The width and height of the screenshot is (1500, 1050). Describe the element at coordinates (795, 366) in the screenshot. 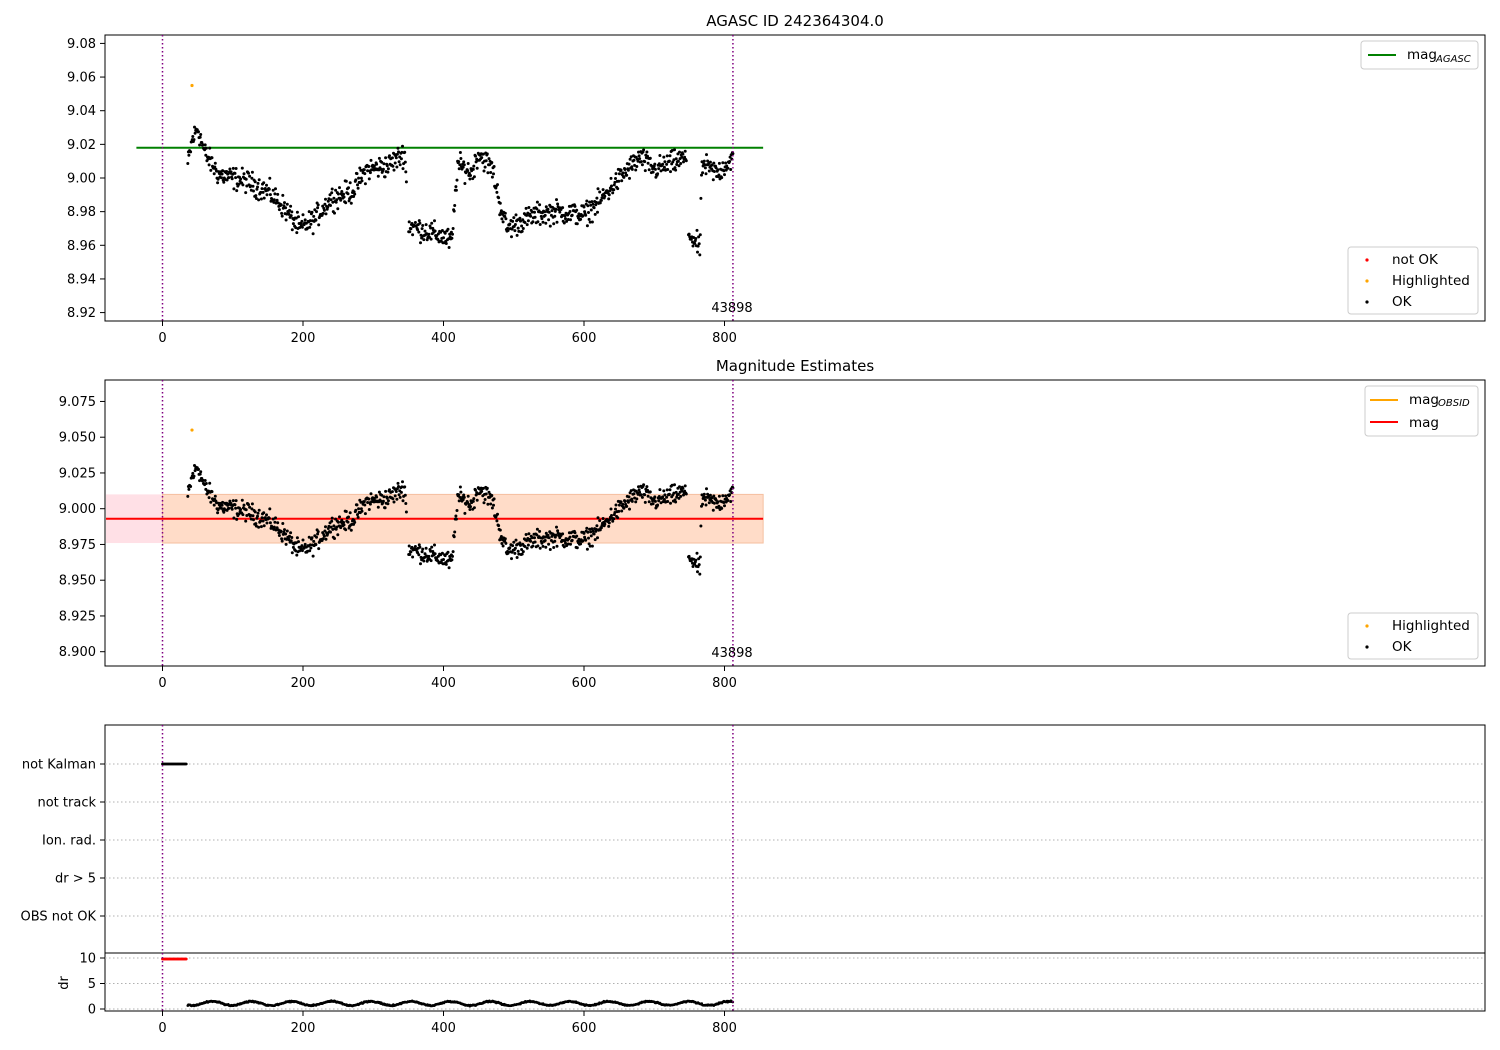

I see `panel2-title: Magnitude Estimates` at that location.